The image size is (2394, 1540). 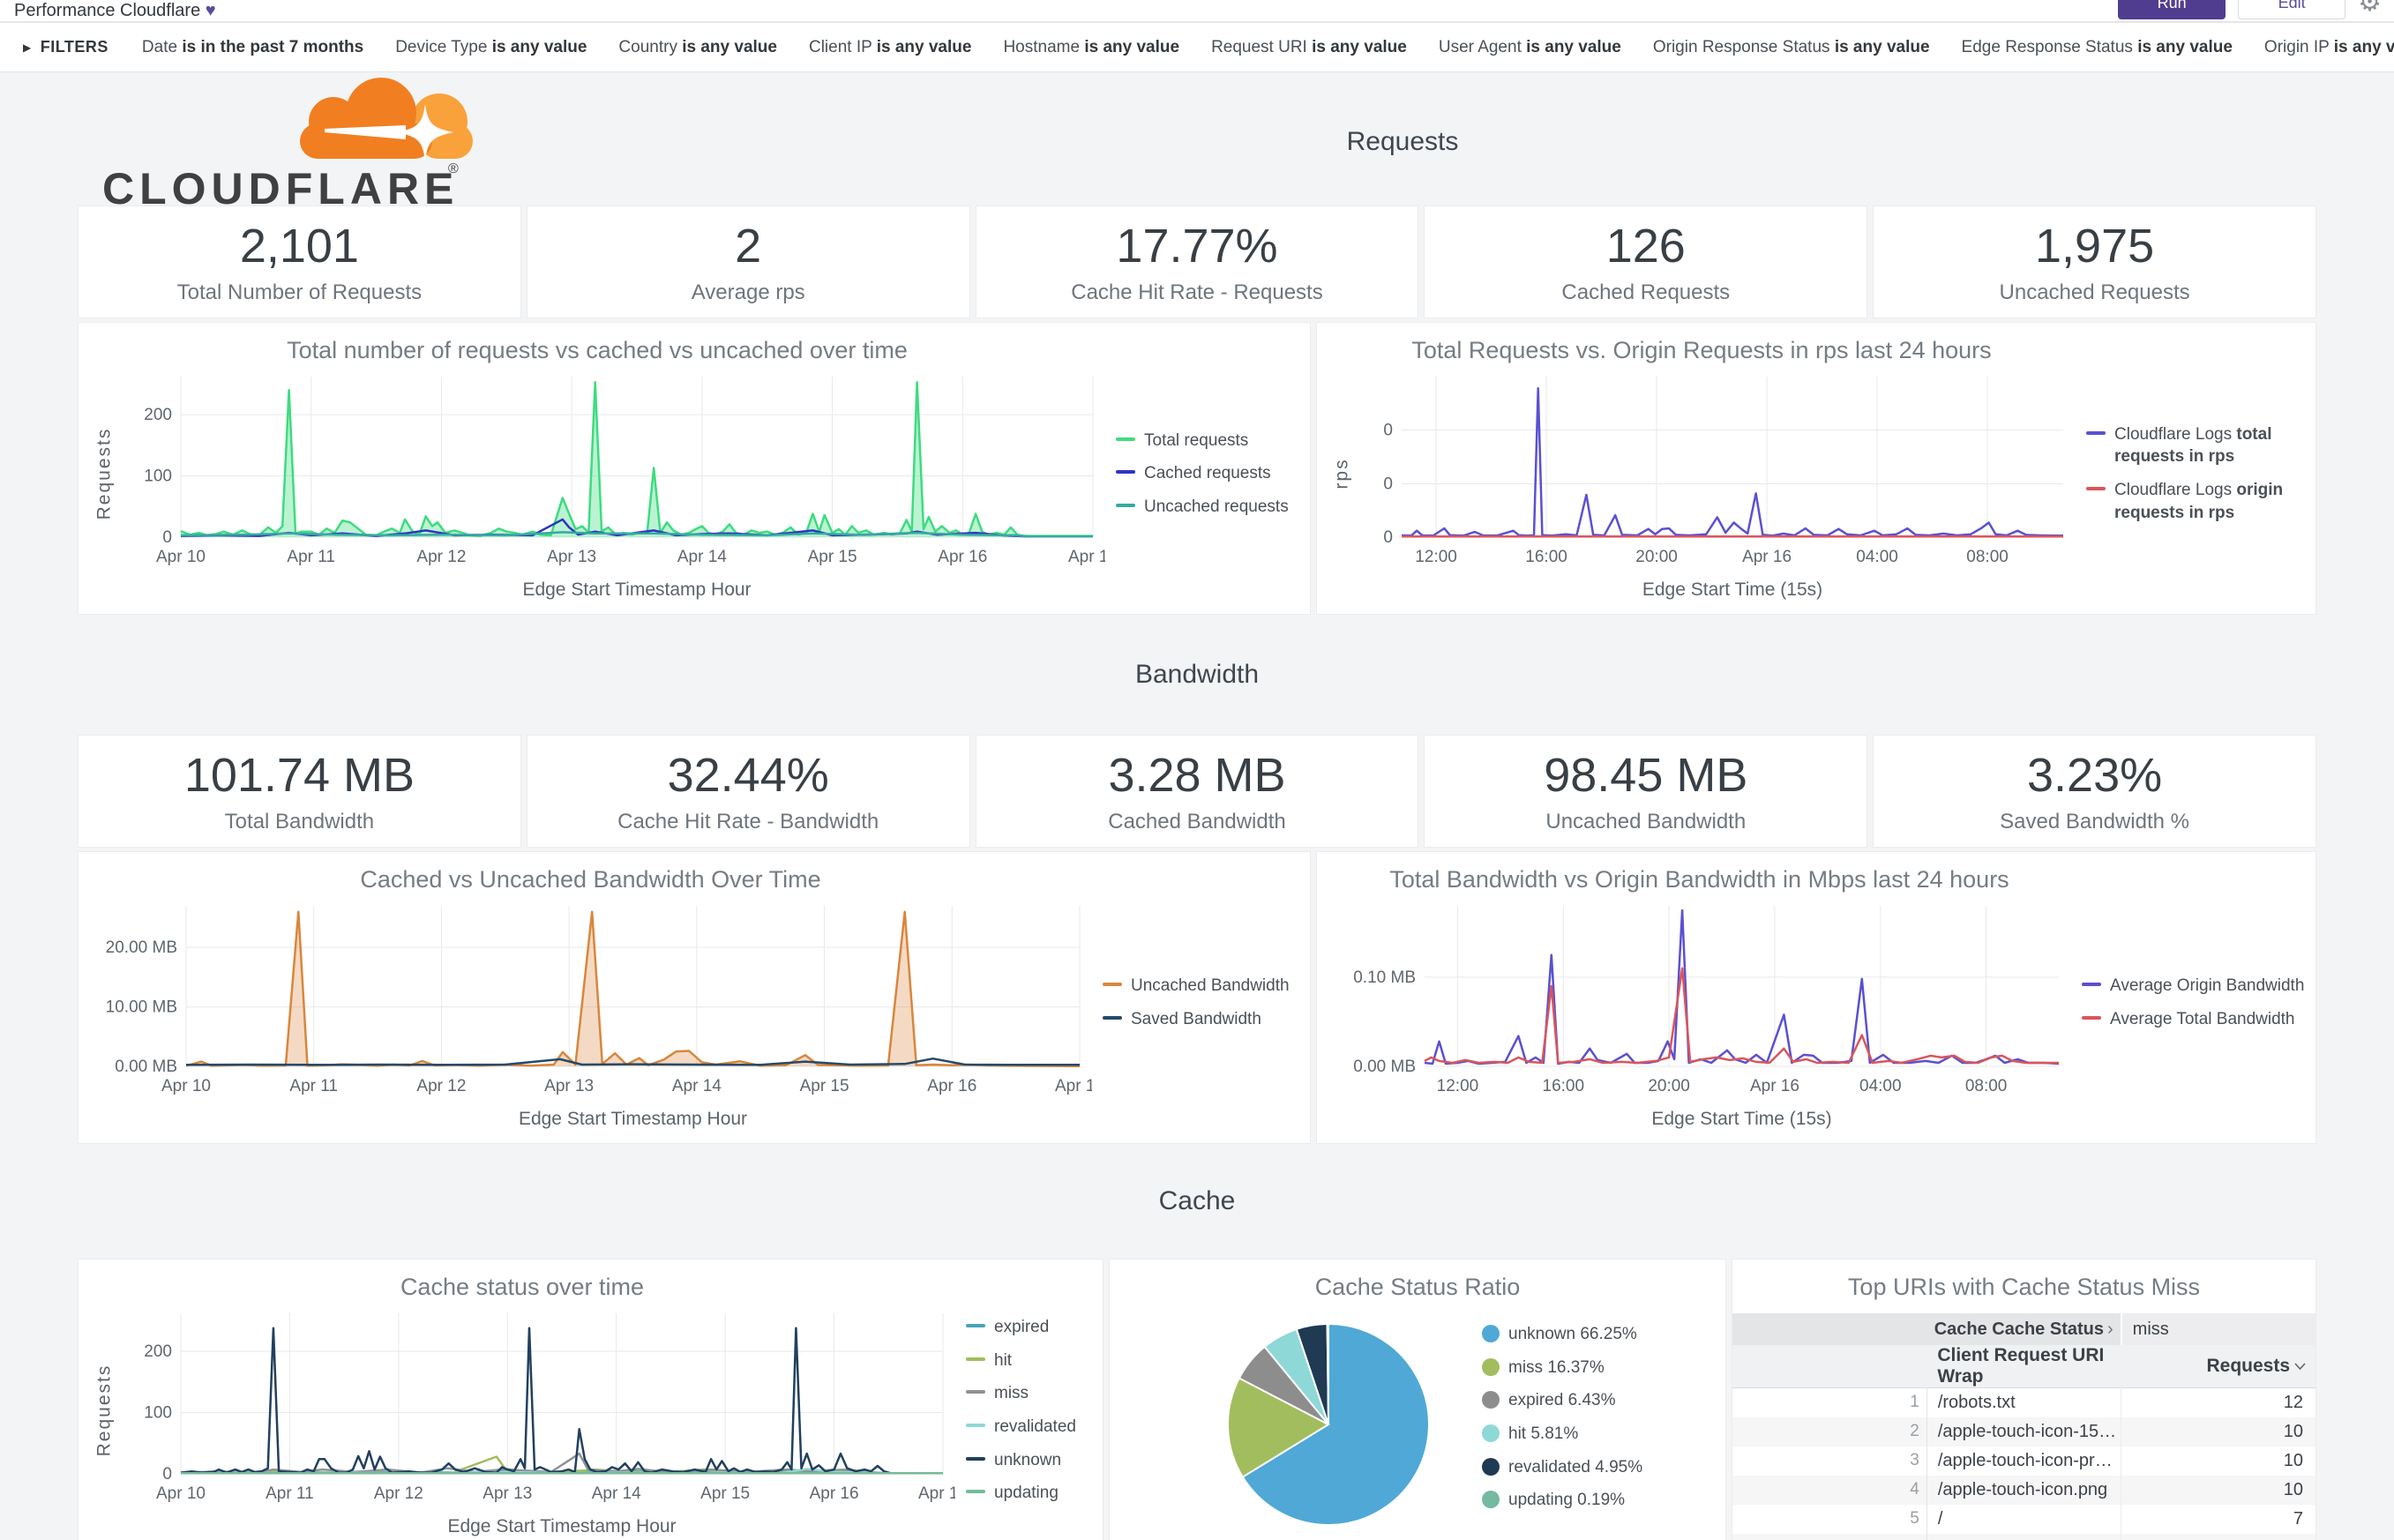 I want to click on filter-client-ip: Client IP is any value, so click(x=890, y=47).